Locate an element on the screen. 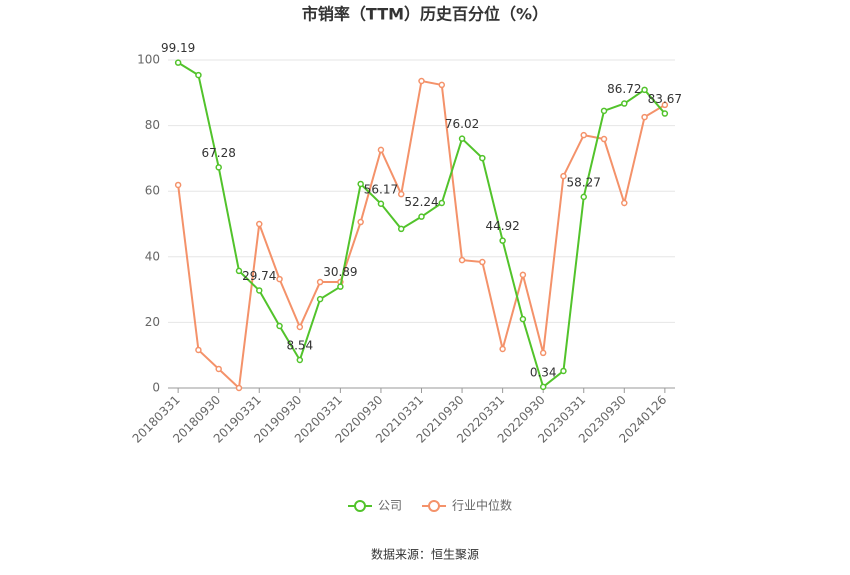  data-label: 76.02 is located at coordinates (462, 124).